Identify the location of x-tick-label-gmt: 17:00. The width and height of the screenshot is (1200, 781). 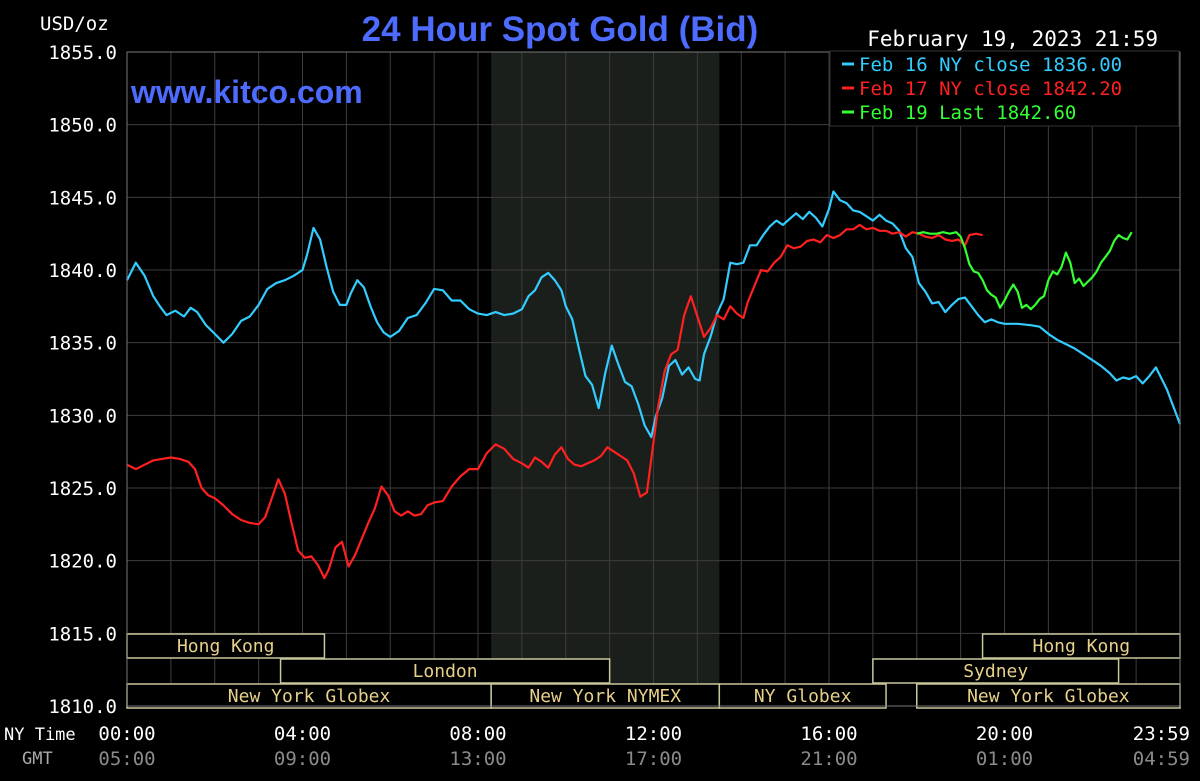
(653, 759).